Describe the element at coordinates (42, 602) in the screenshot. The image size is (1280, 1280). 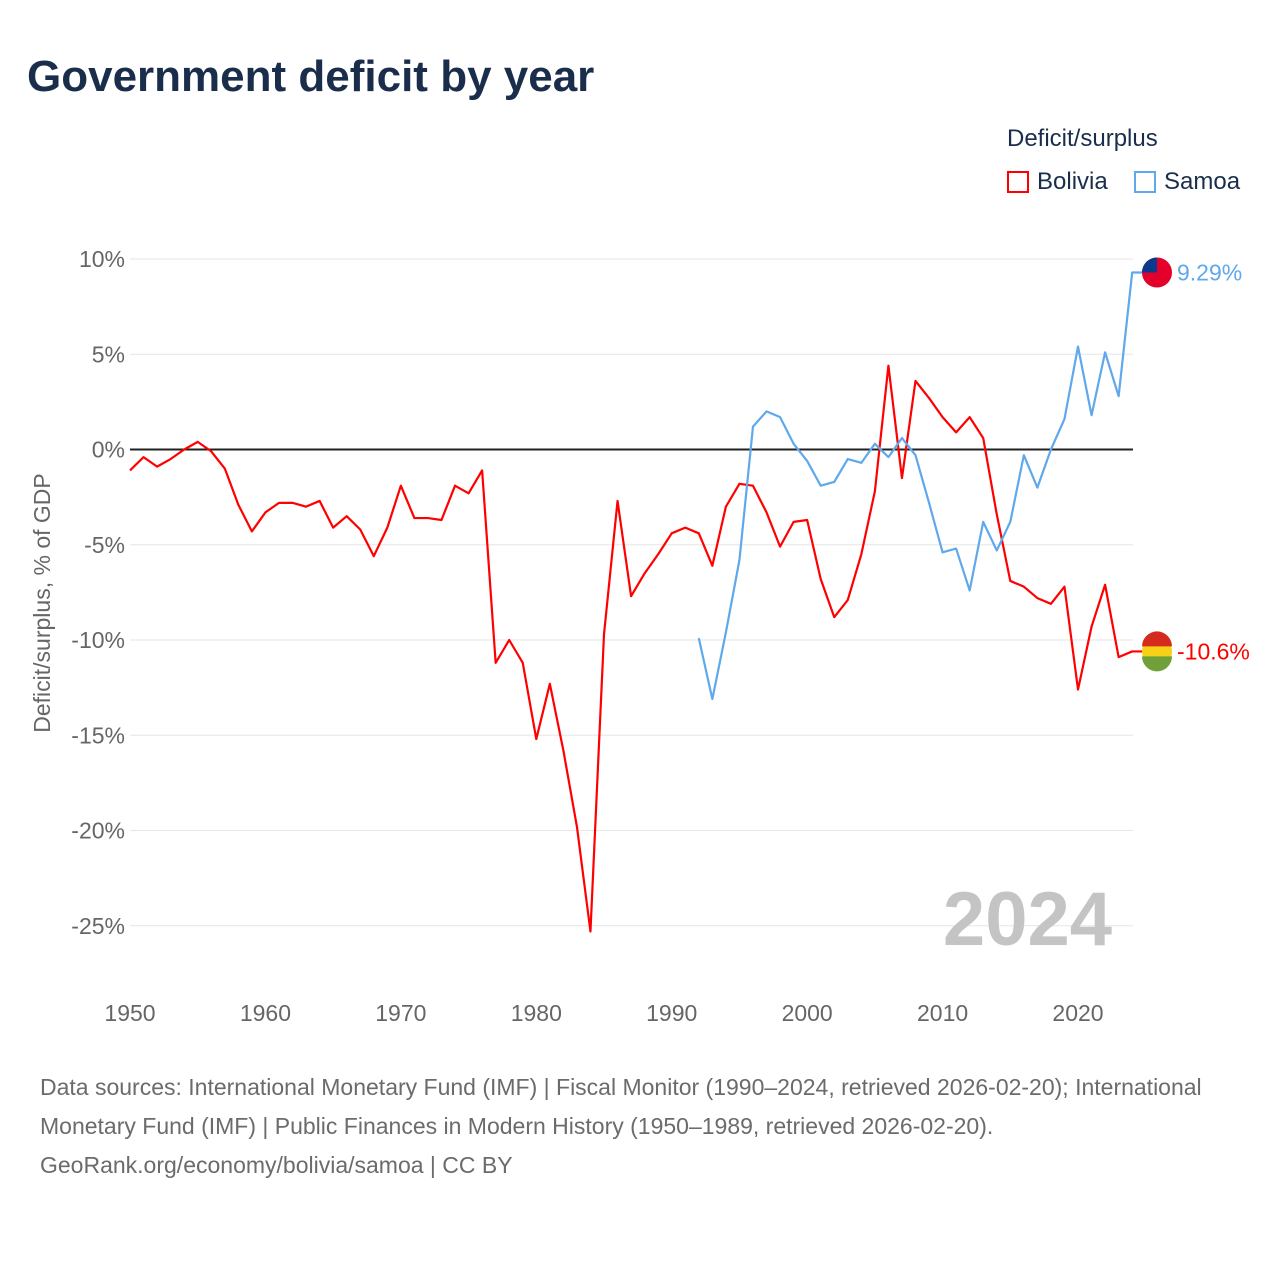
I see `y-axis-label: Deficit/surplus, % of GDP` at that location.